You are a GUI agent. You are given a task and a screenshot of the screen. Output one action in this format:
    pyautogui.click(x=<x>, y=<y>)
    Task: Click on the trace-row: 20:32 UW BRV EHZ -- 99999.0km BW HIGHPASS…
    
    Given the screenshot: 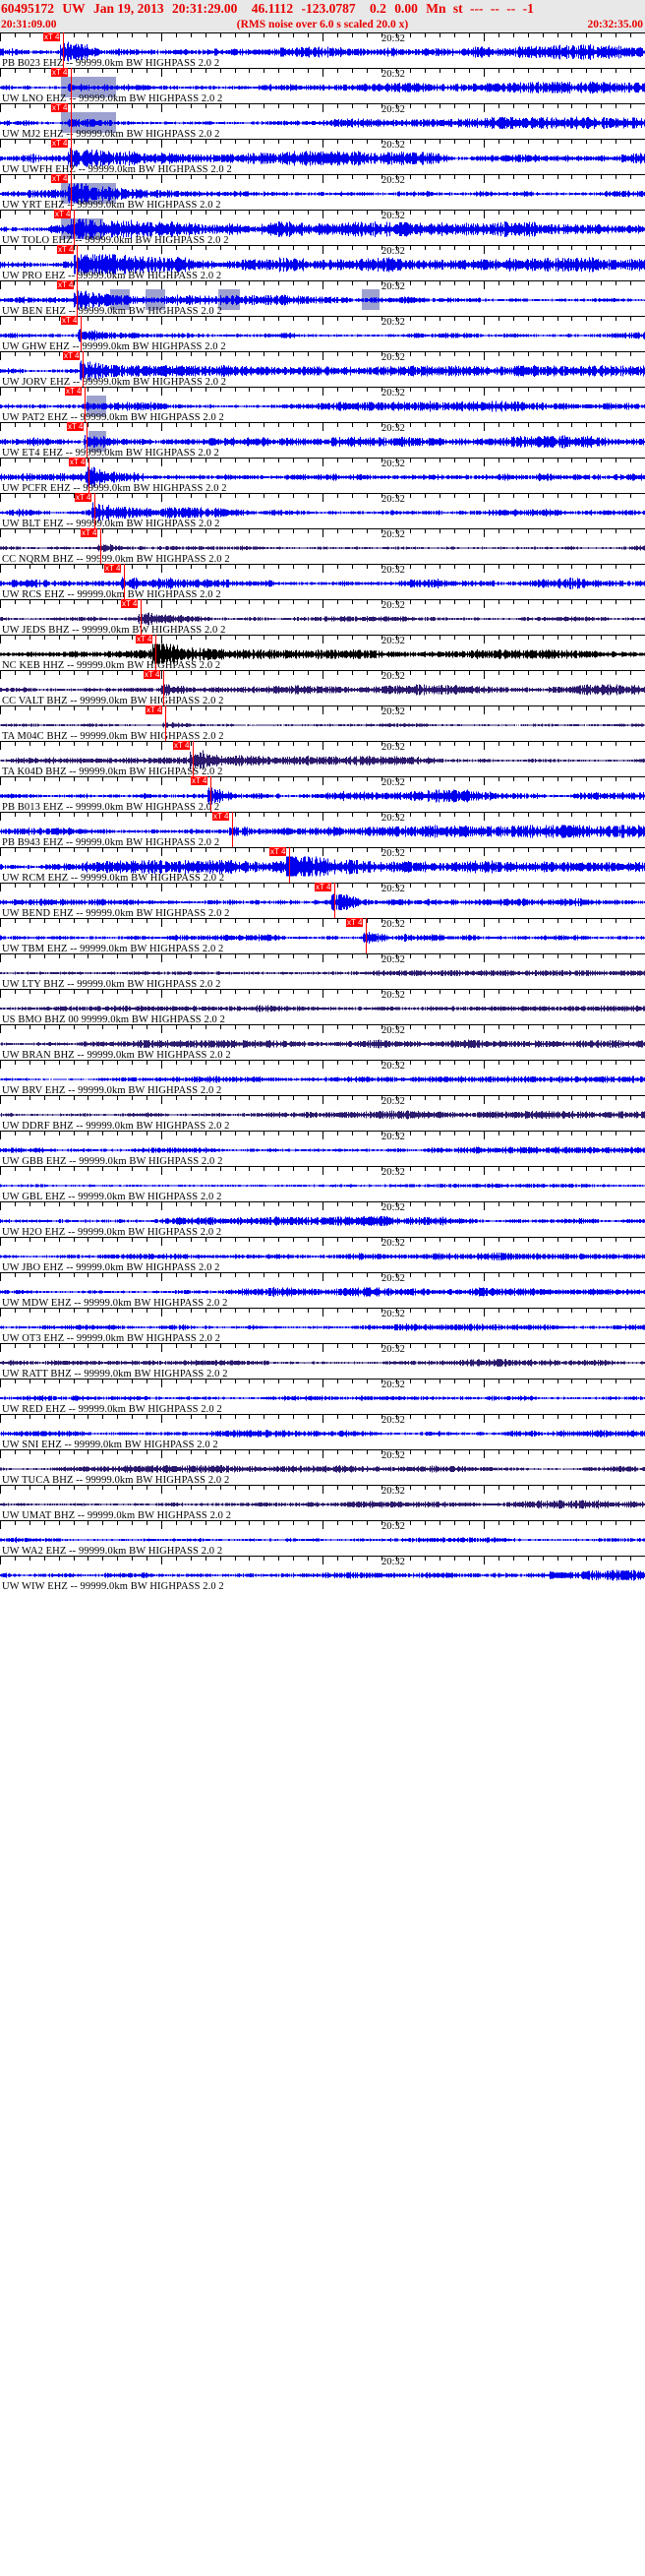 What is the action you would take?
    pyautogui.click(x=322, y=1077)
    